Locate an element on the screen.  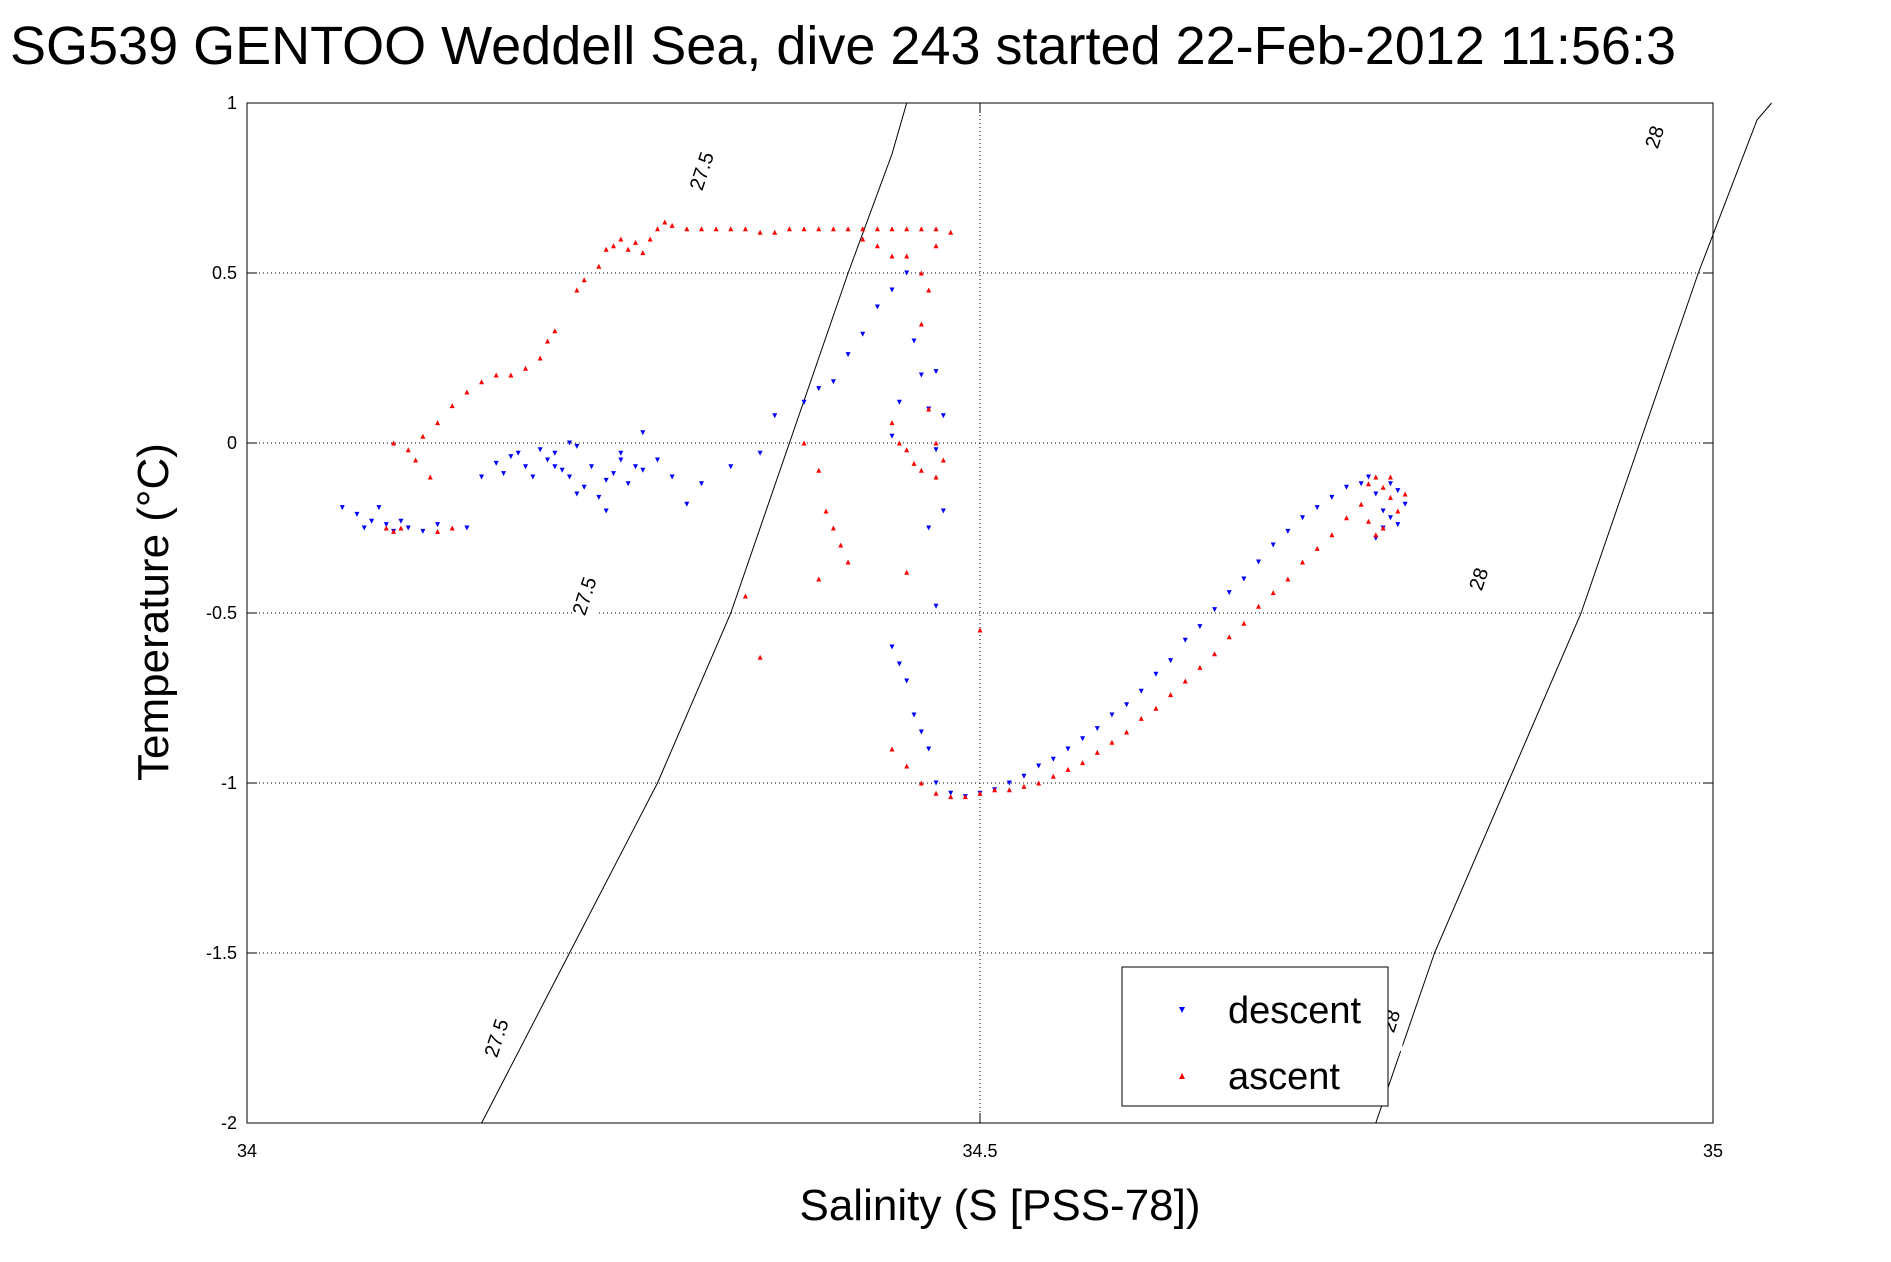
x-tick-label: 34 is located at coordinates (247, 1151).